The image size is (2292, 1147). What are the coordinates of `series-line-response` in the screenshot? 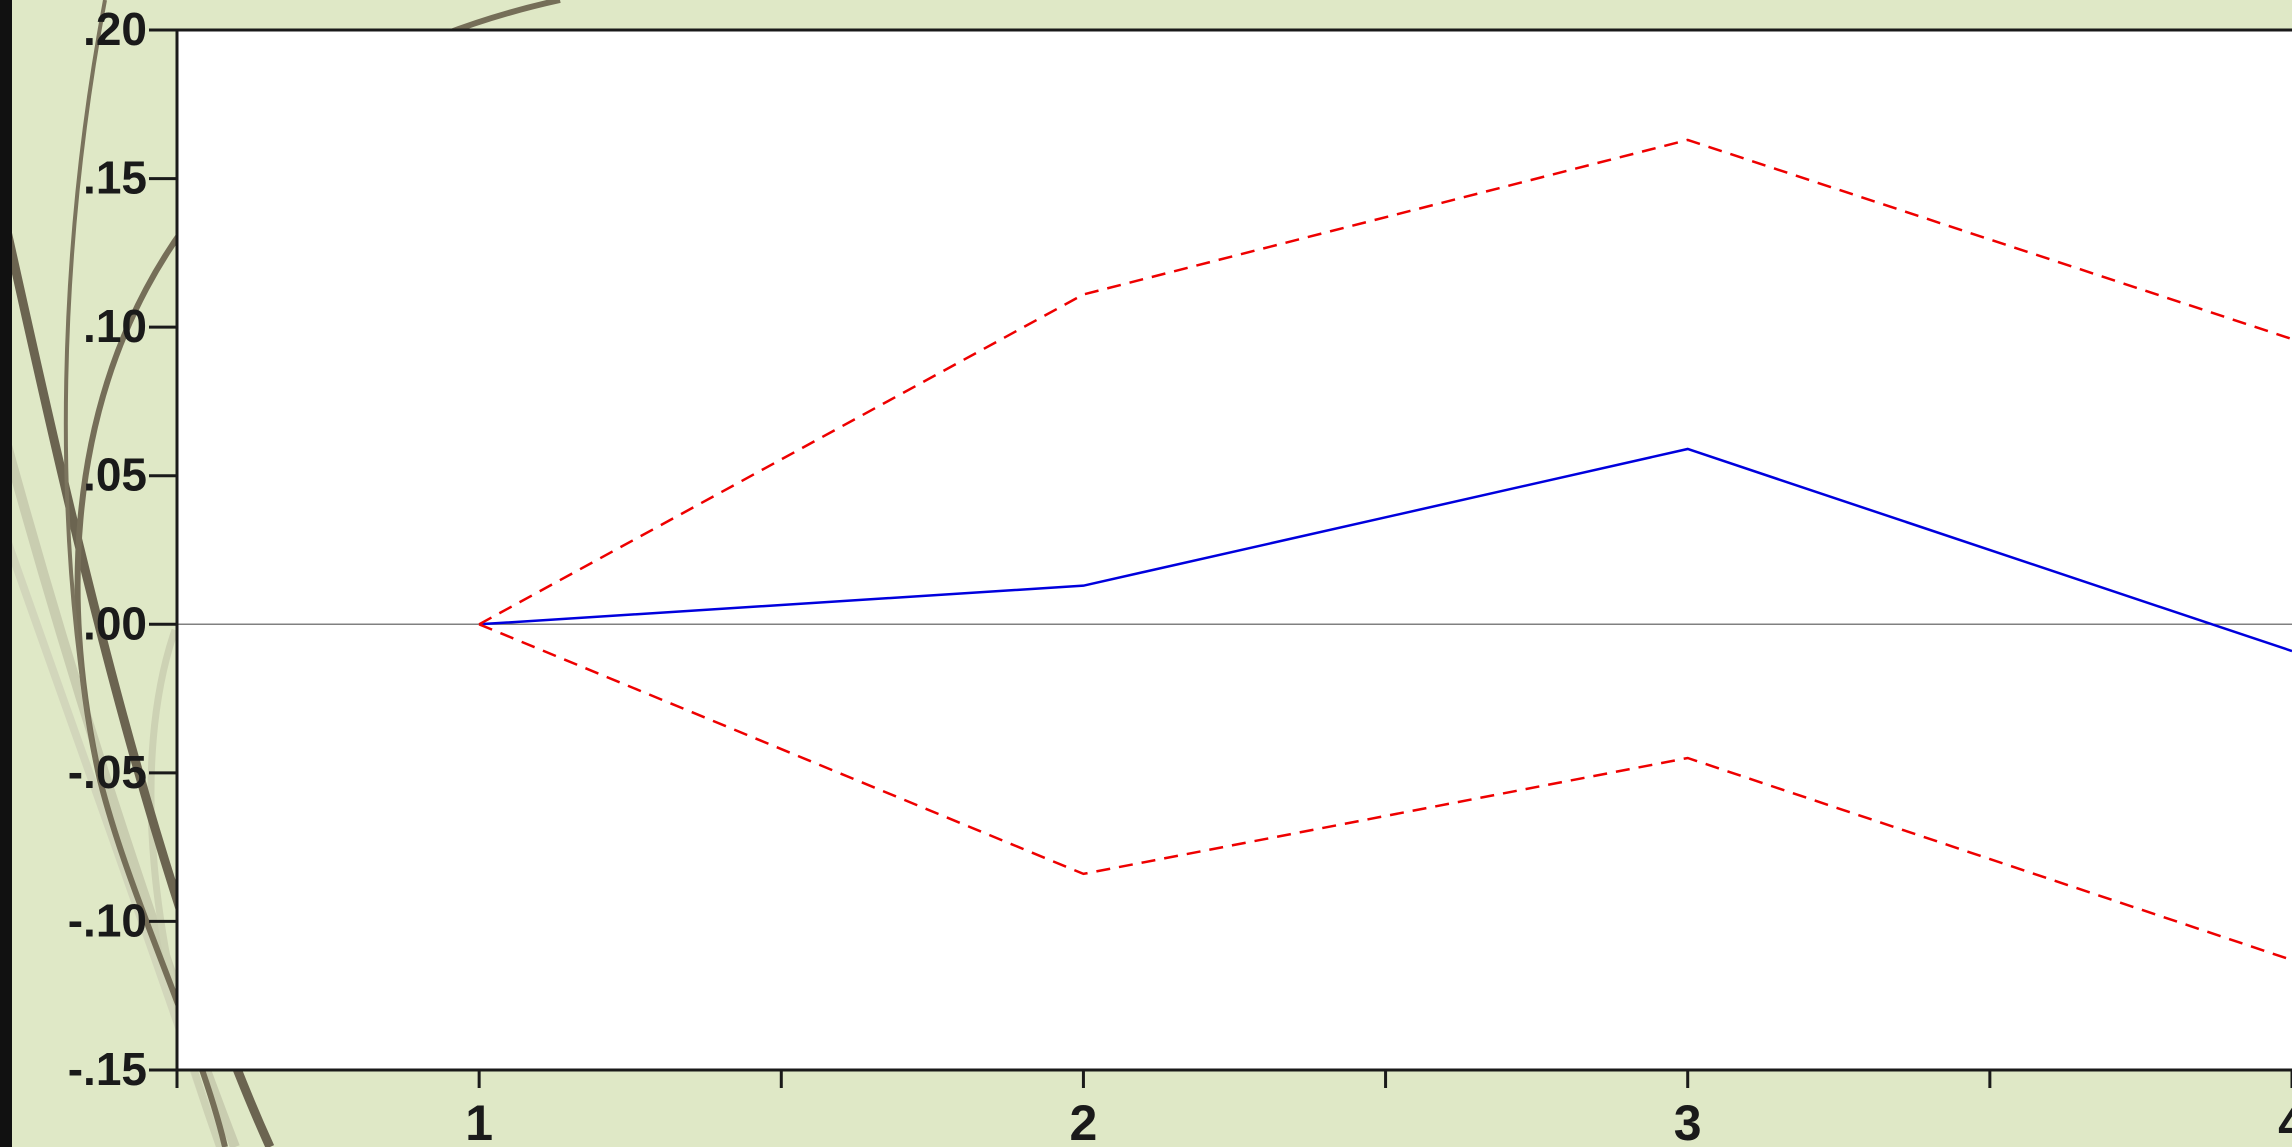 It's located at (1385, 550).